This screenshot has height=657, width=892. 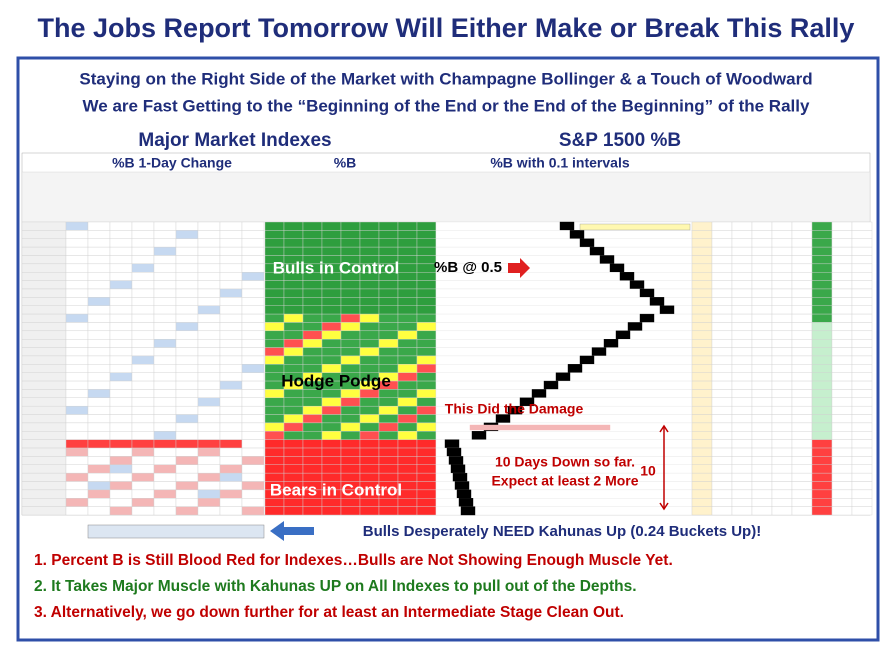 What do you see at coordinates (664, 467) in the screenshot?
I see `bracket` at bounding box center [664, 467].